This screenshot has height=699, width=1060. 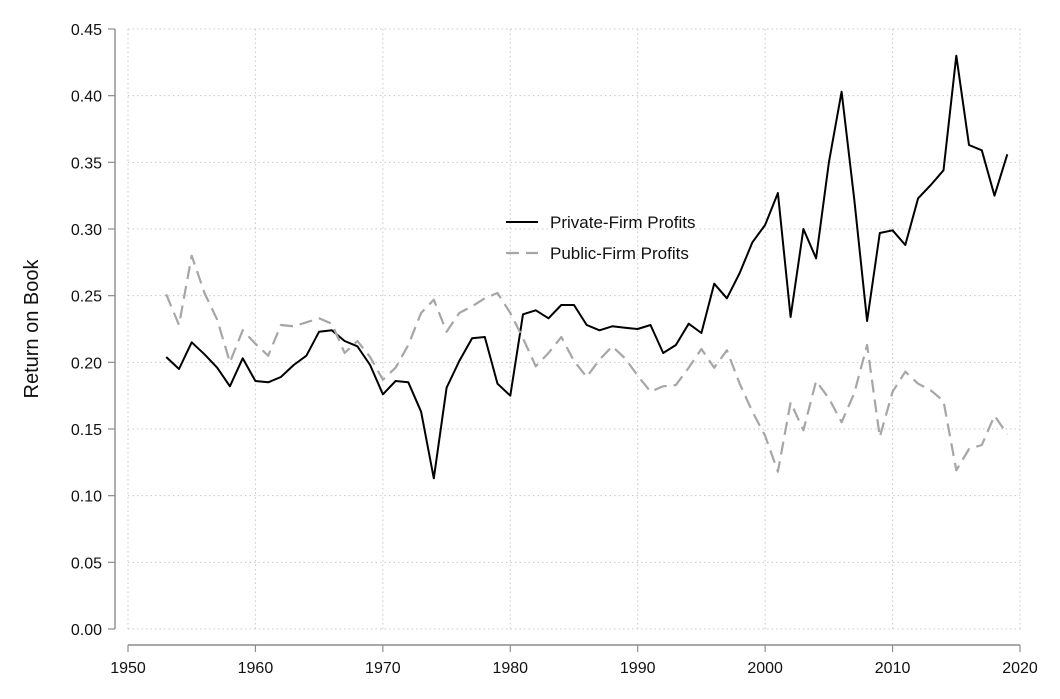 What do you see at coordinates (86, 563) in the screenshot?
I see `y-tick-label: 0.05` at bounding box center [86, 563].